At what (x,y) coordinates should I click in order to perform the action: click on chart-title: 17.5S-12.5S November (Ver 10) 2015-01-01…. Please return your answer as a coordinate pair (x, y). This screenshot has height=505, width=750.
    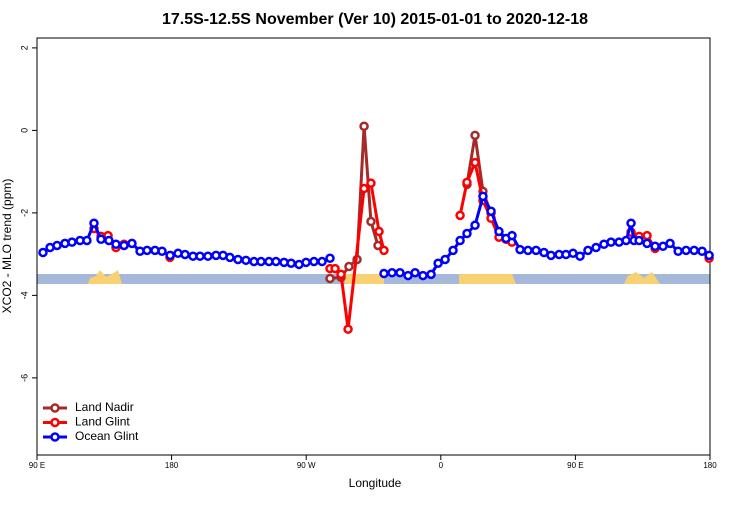
    Looking at the image, I should click on (375, 19).